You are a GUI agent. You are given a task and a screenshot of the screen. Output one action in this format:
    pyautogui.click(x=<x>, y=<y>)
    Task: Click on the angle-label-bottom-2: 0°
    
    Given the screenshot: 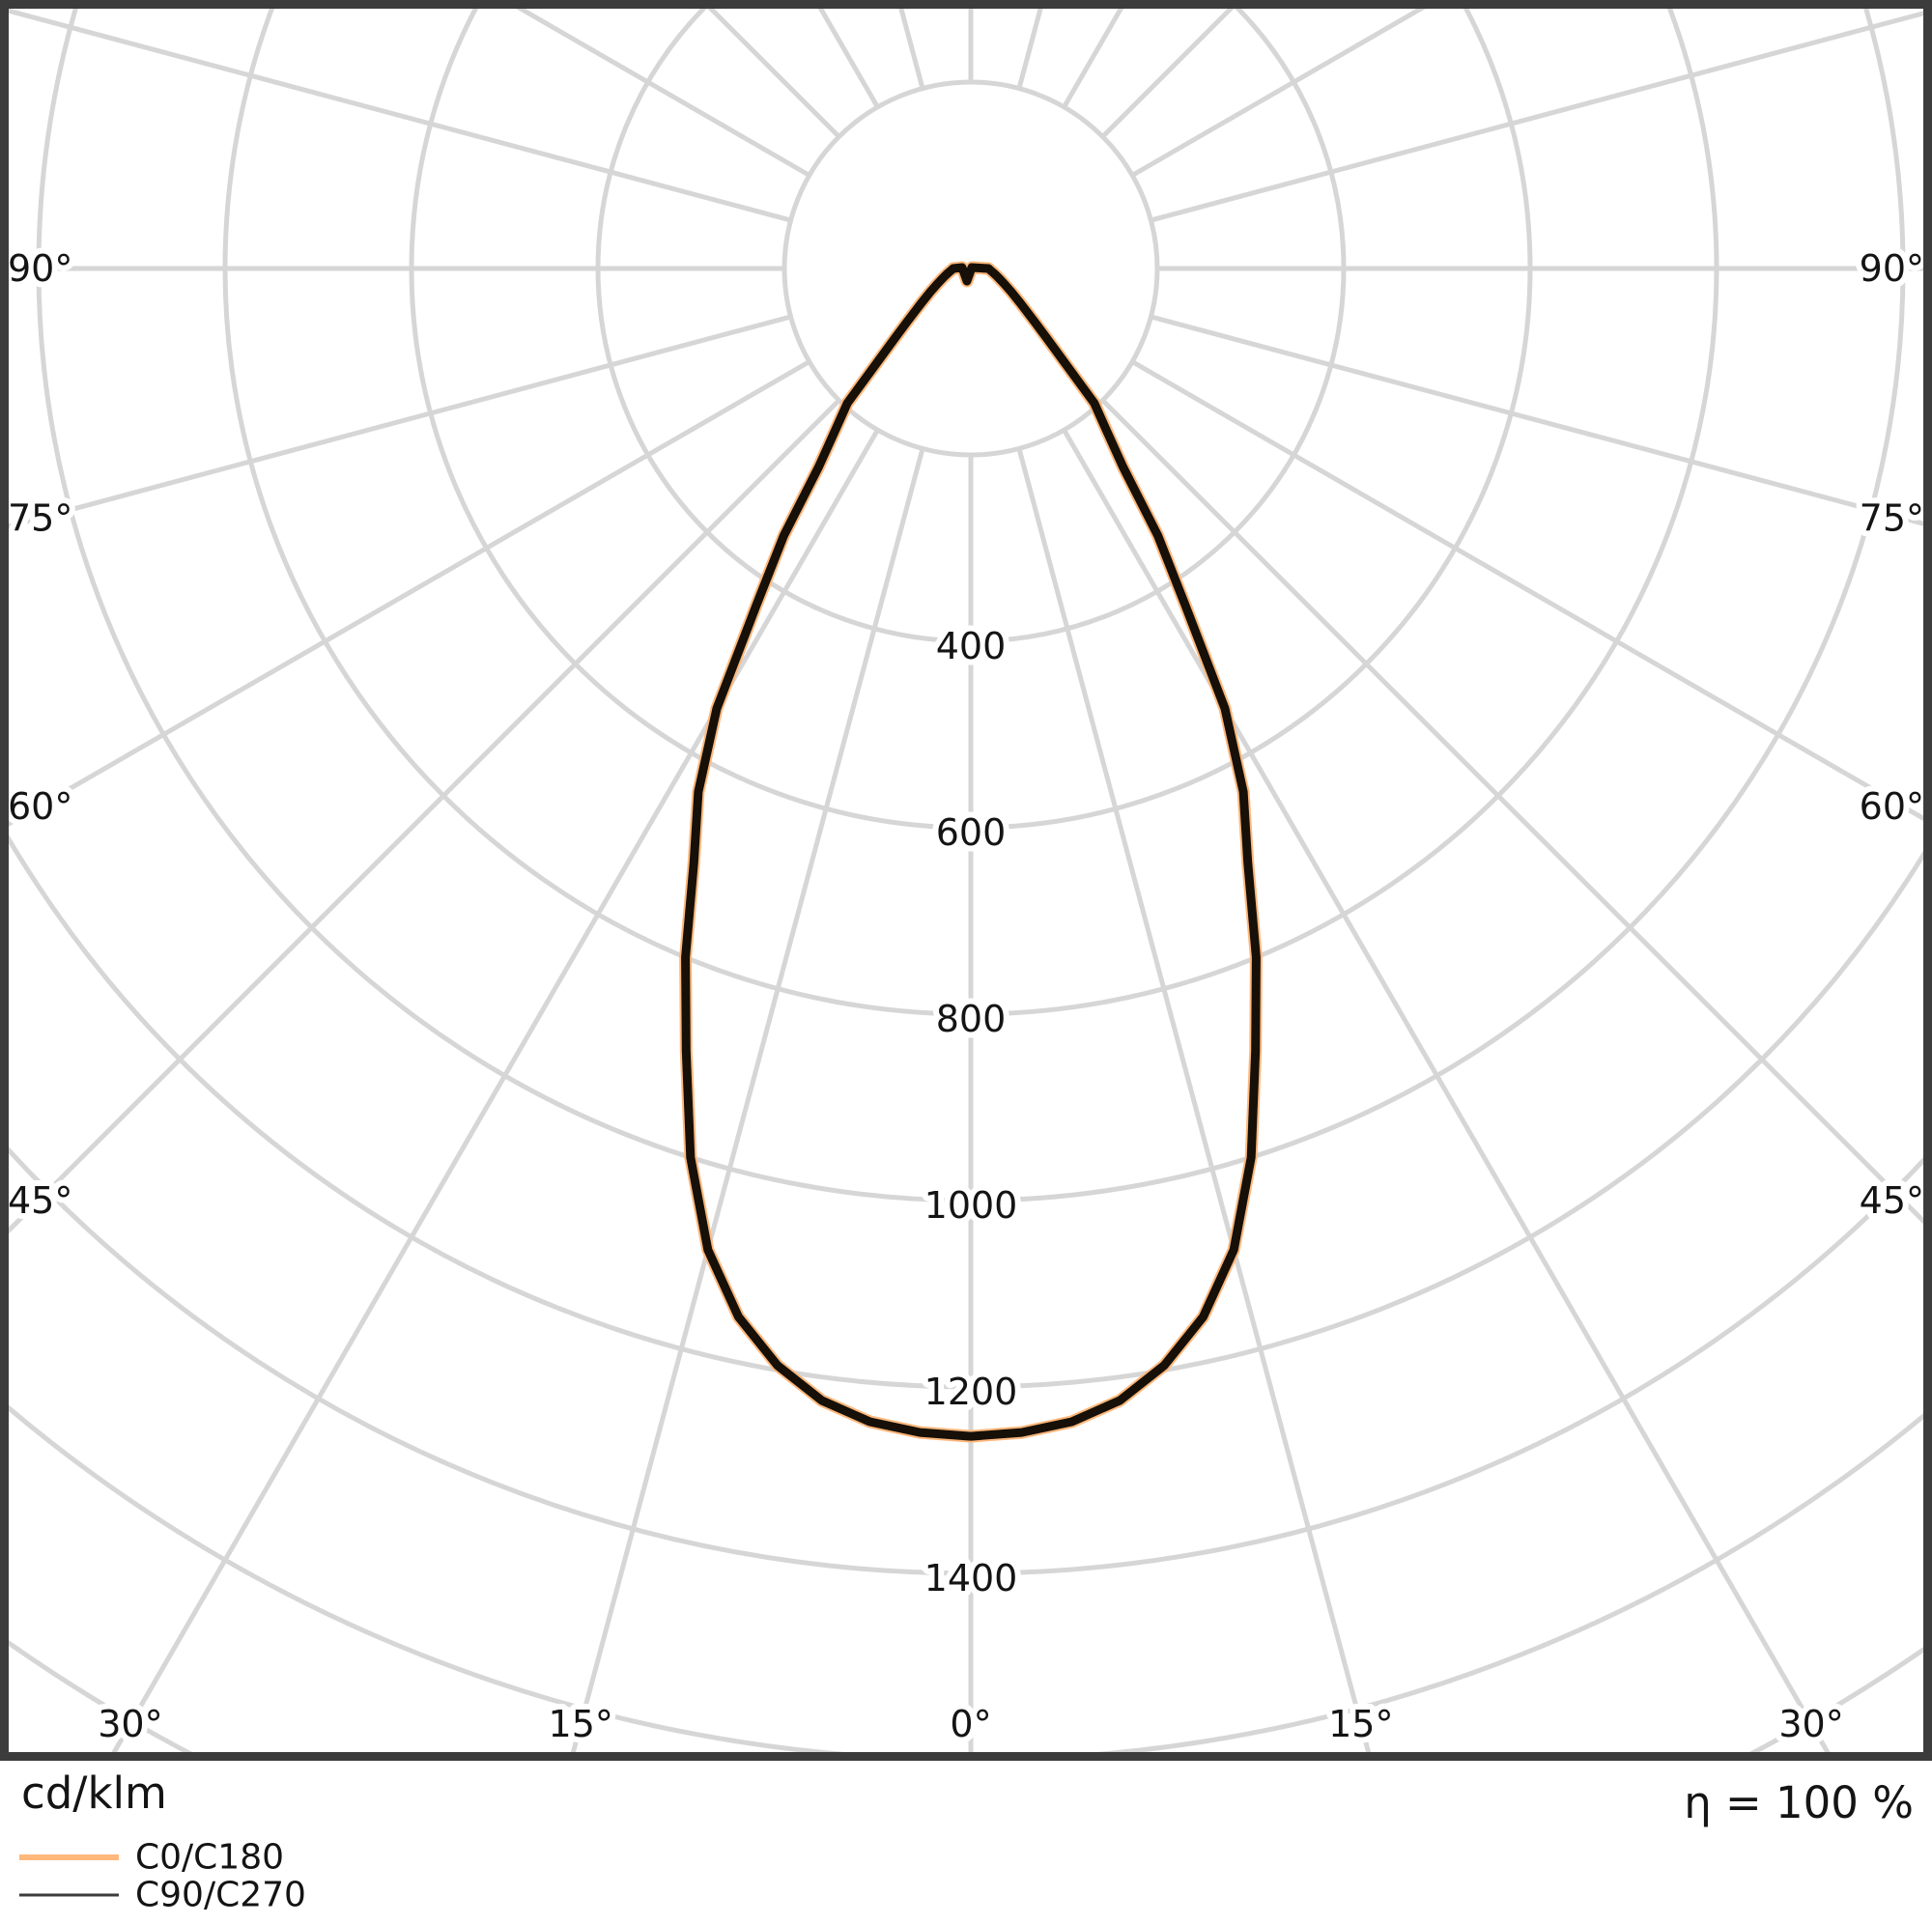 What is the action you would take?
    pyautogui.click(x=970, y=1724)
    